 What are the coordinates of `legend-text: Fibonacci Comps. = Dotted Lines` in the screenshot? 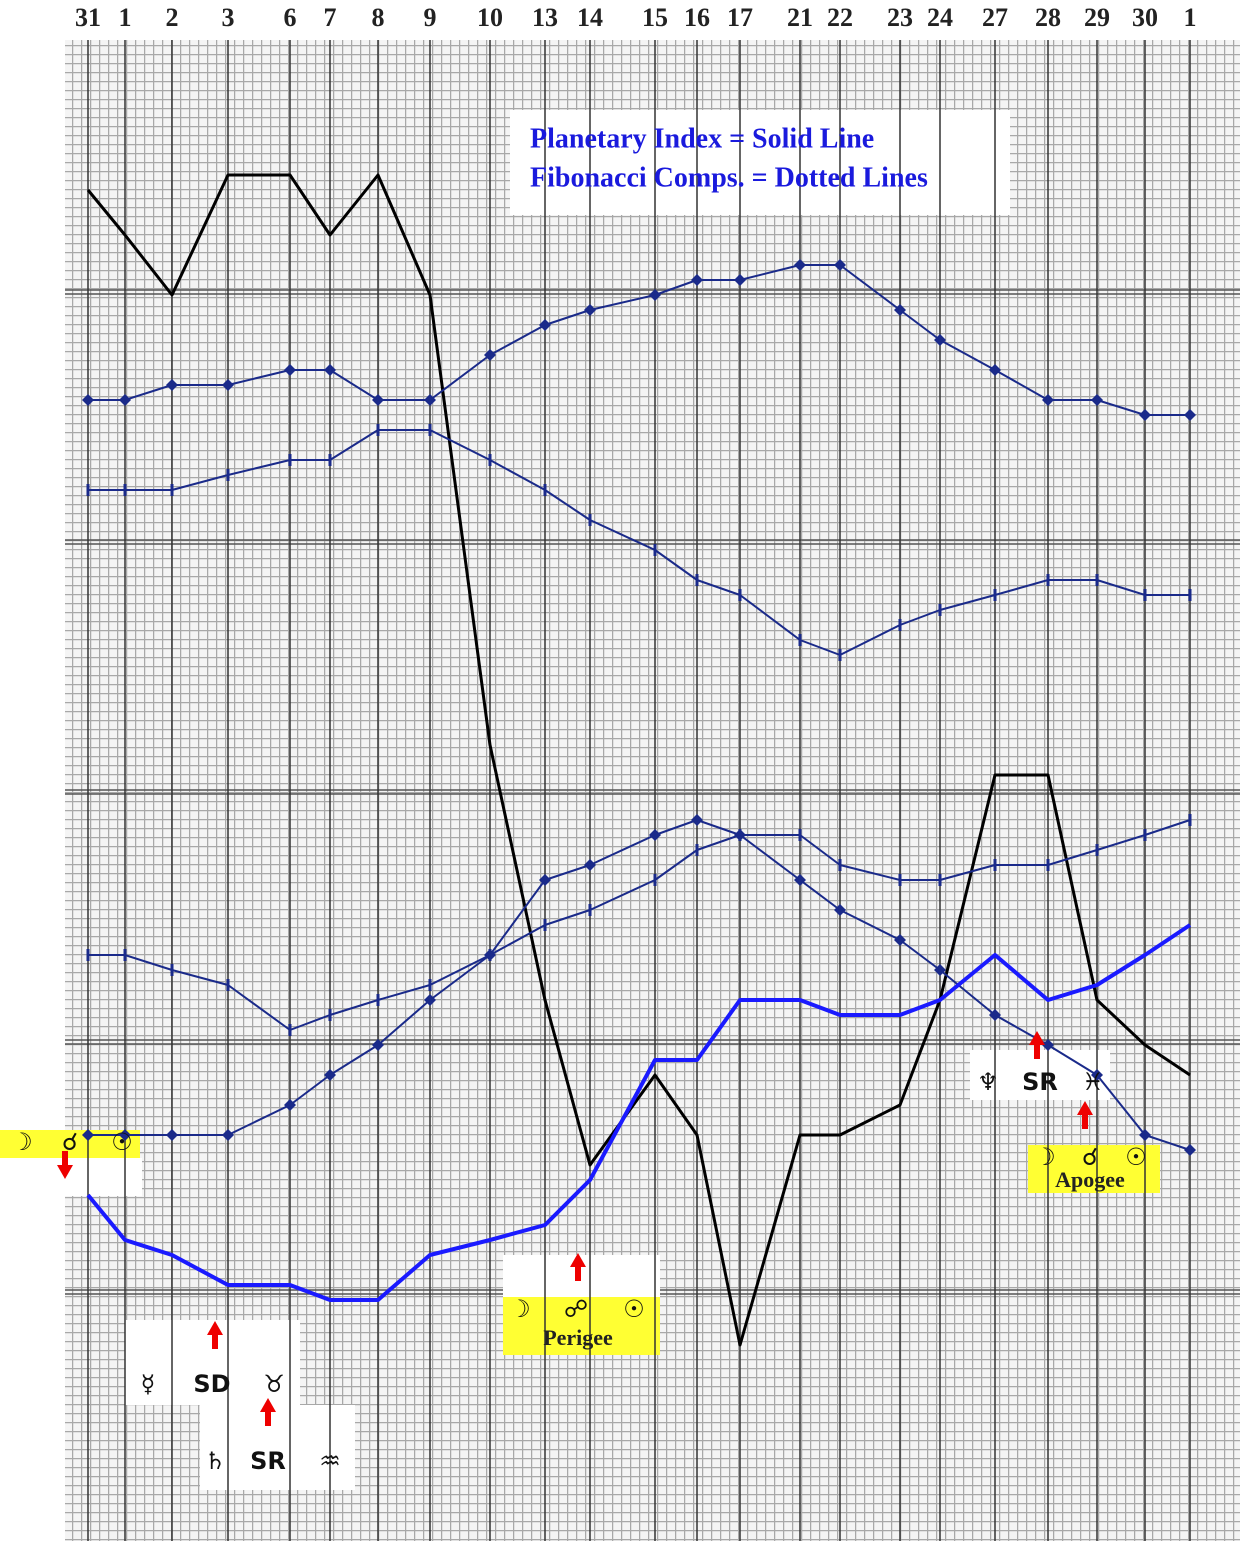 It's located at (729, 177).